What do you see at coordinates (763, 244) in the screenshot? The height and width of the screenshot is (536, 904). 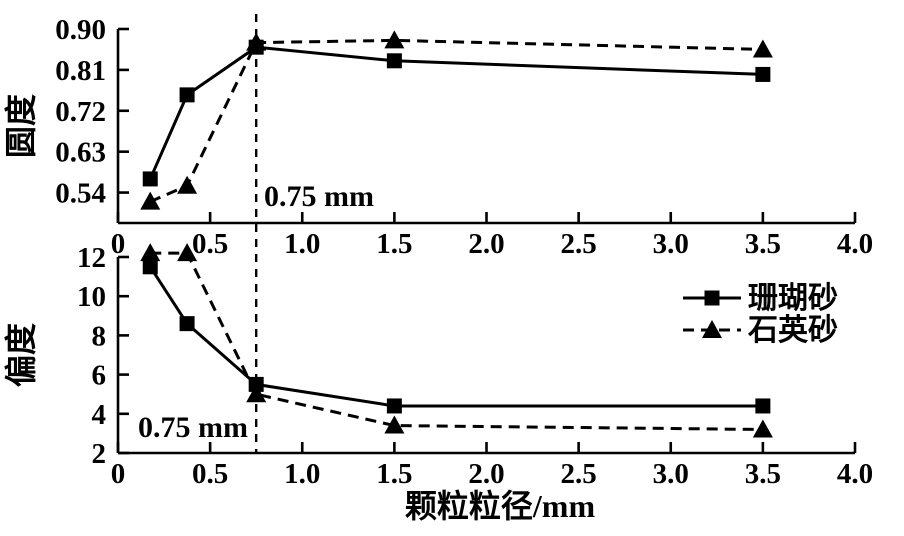 I see `panel1-x-tick-label: 3.5` at bounding box center [763, 244].